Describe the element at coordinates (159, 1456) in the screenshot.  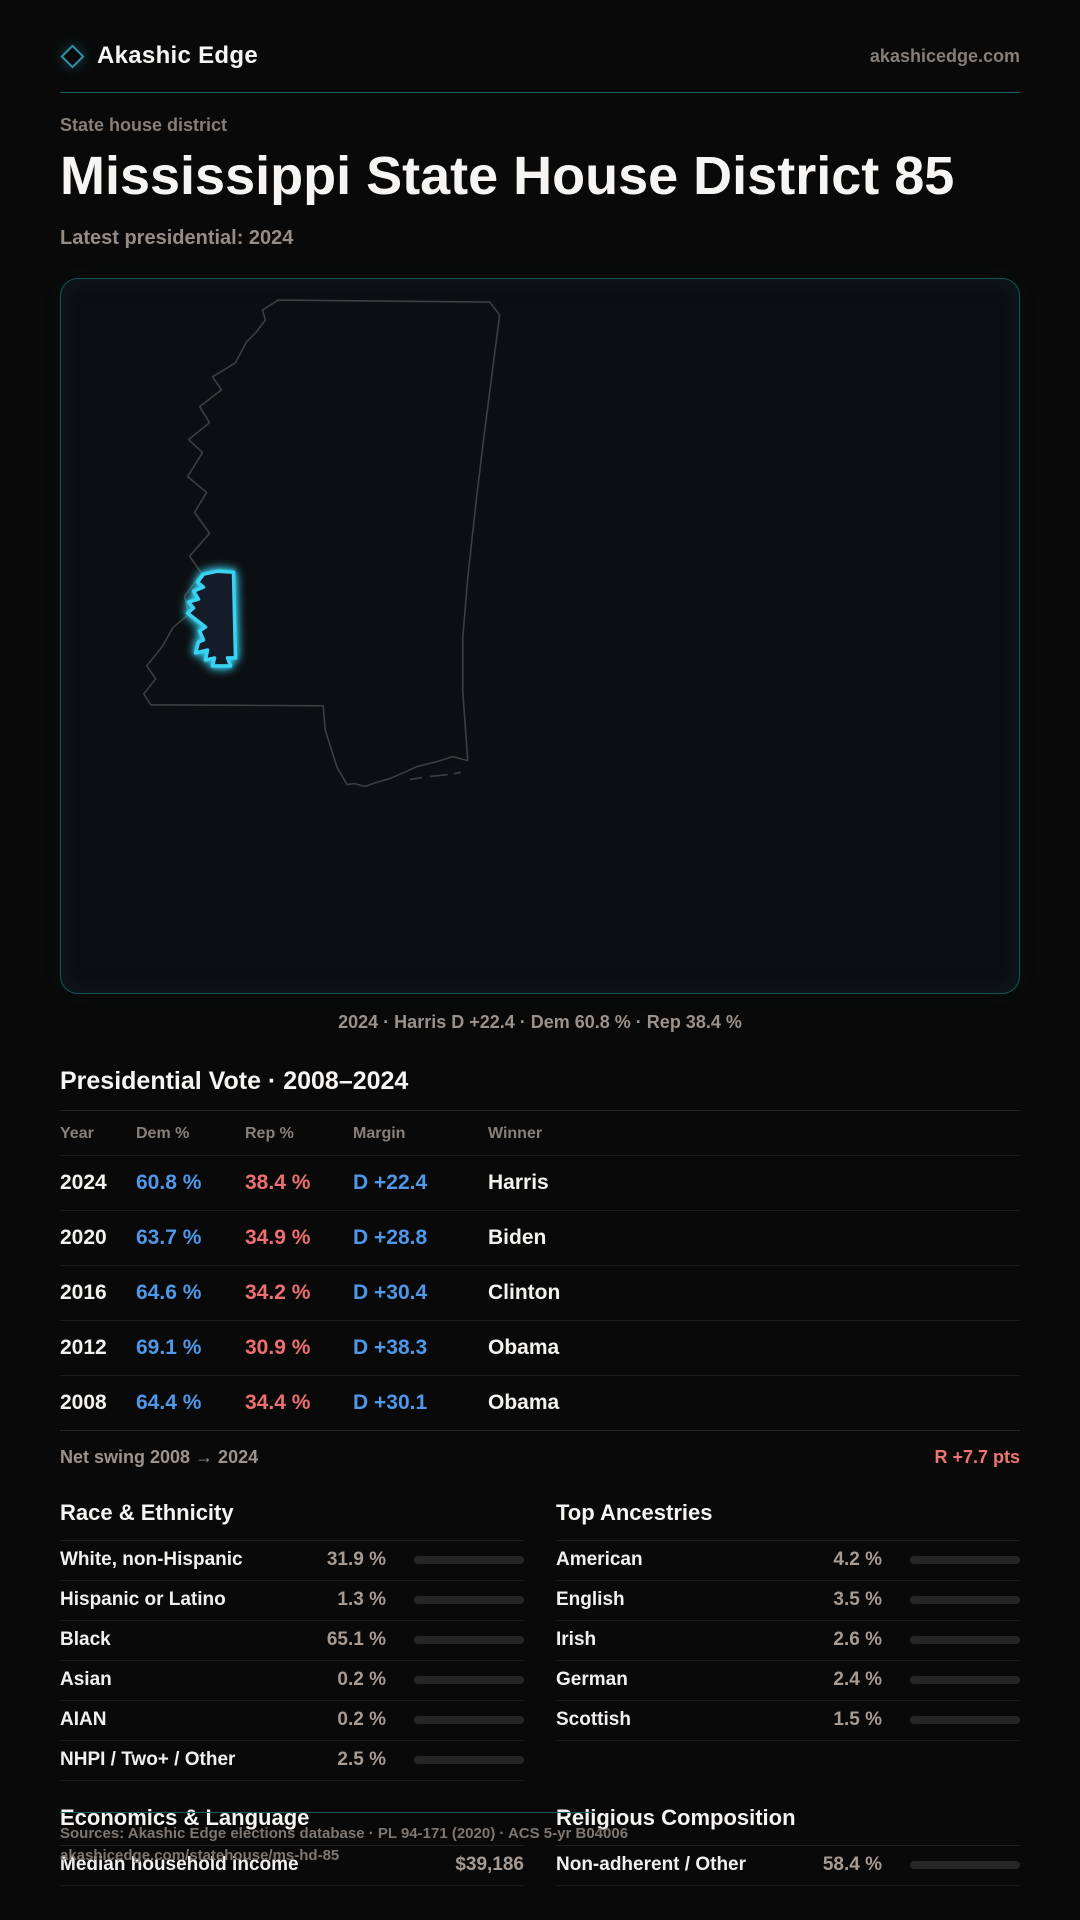
I see `net-swing-label: Net swing 2008 → 2024` at that location.